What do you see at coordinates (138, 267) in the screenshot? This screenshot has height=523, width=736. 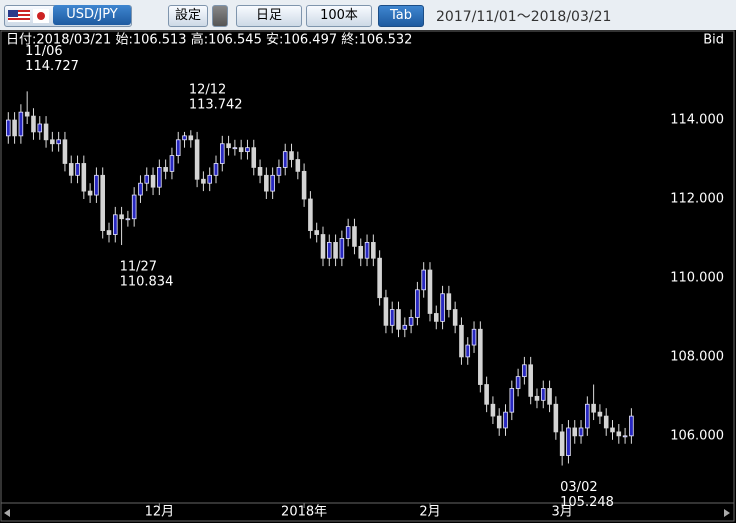 I see `annotation-date: 11/27` at bounding box center [138, 267].